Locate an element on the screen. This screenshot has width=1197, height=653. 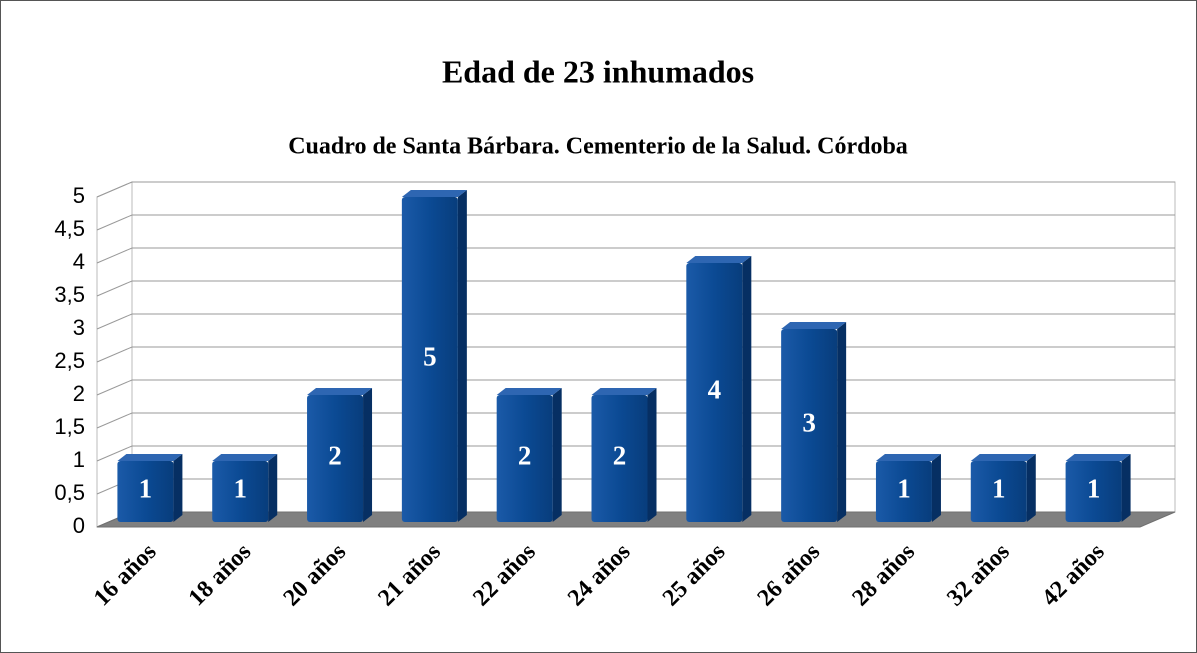
y-tick-label: 0,5 is located at coordinates (69, 492).